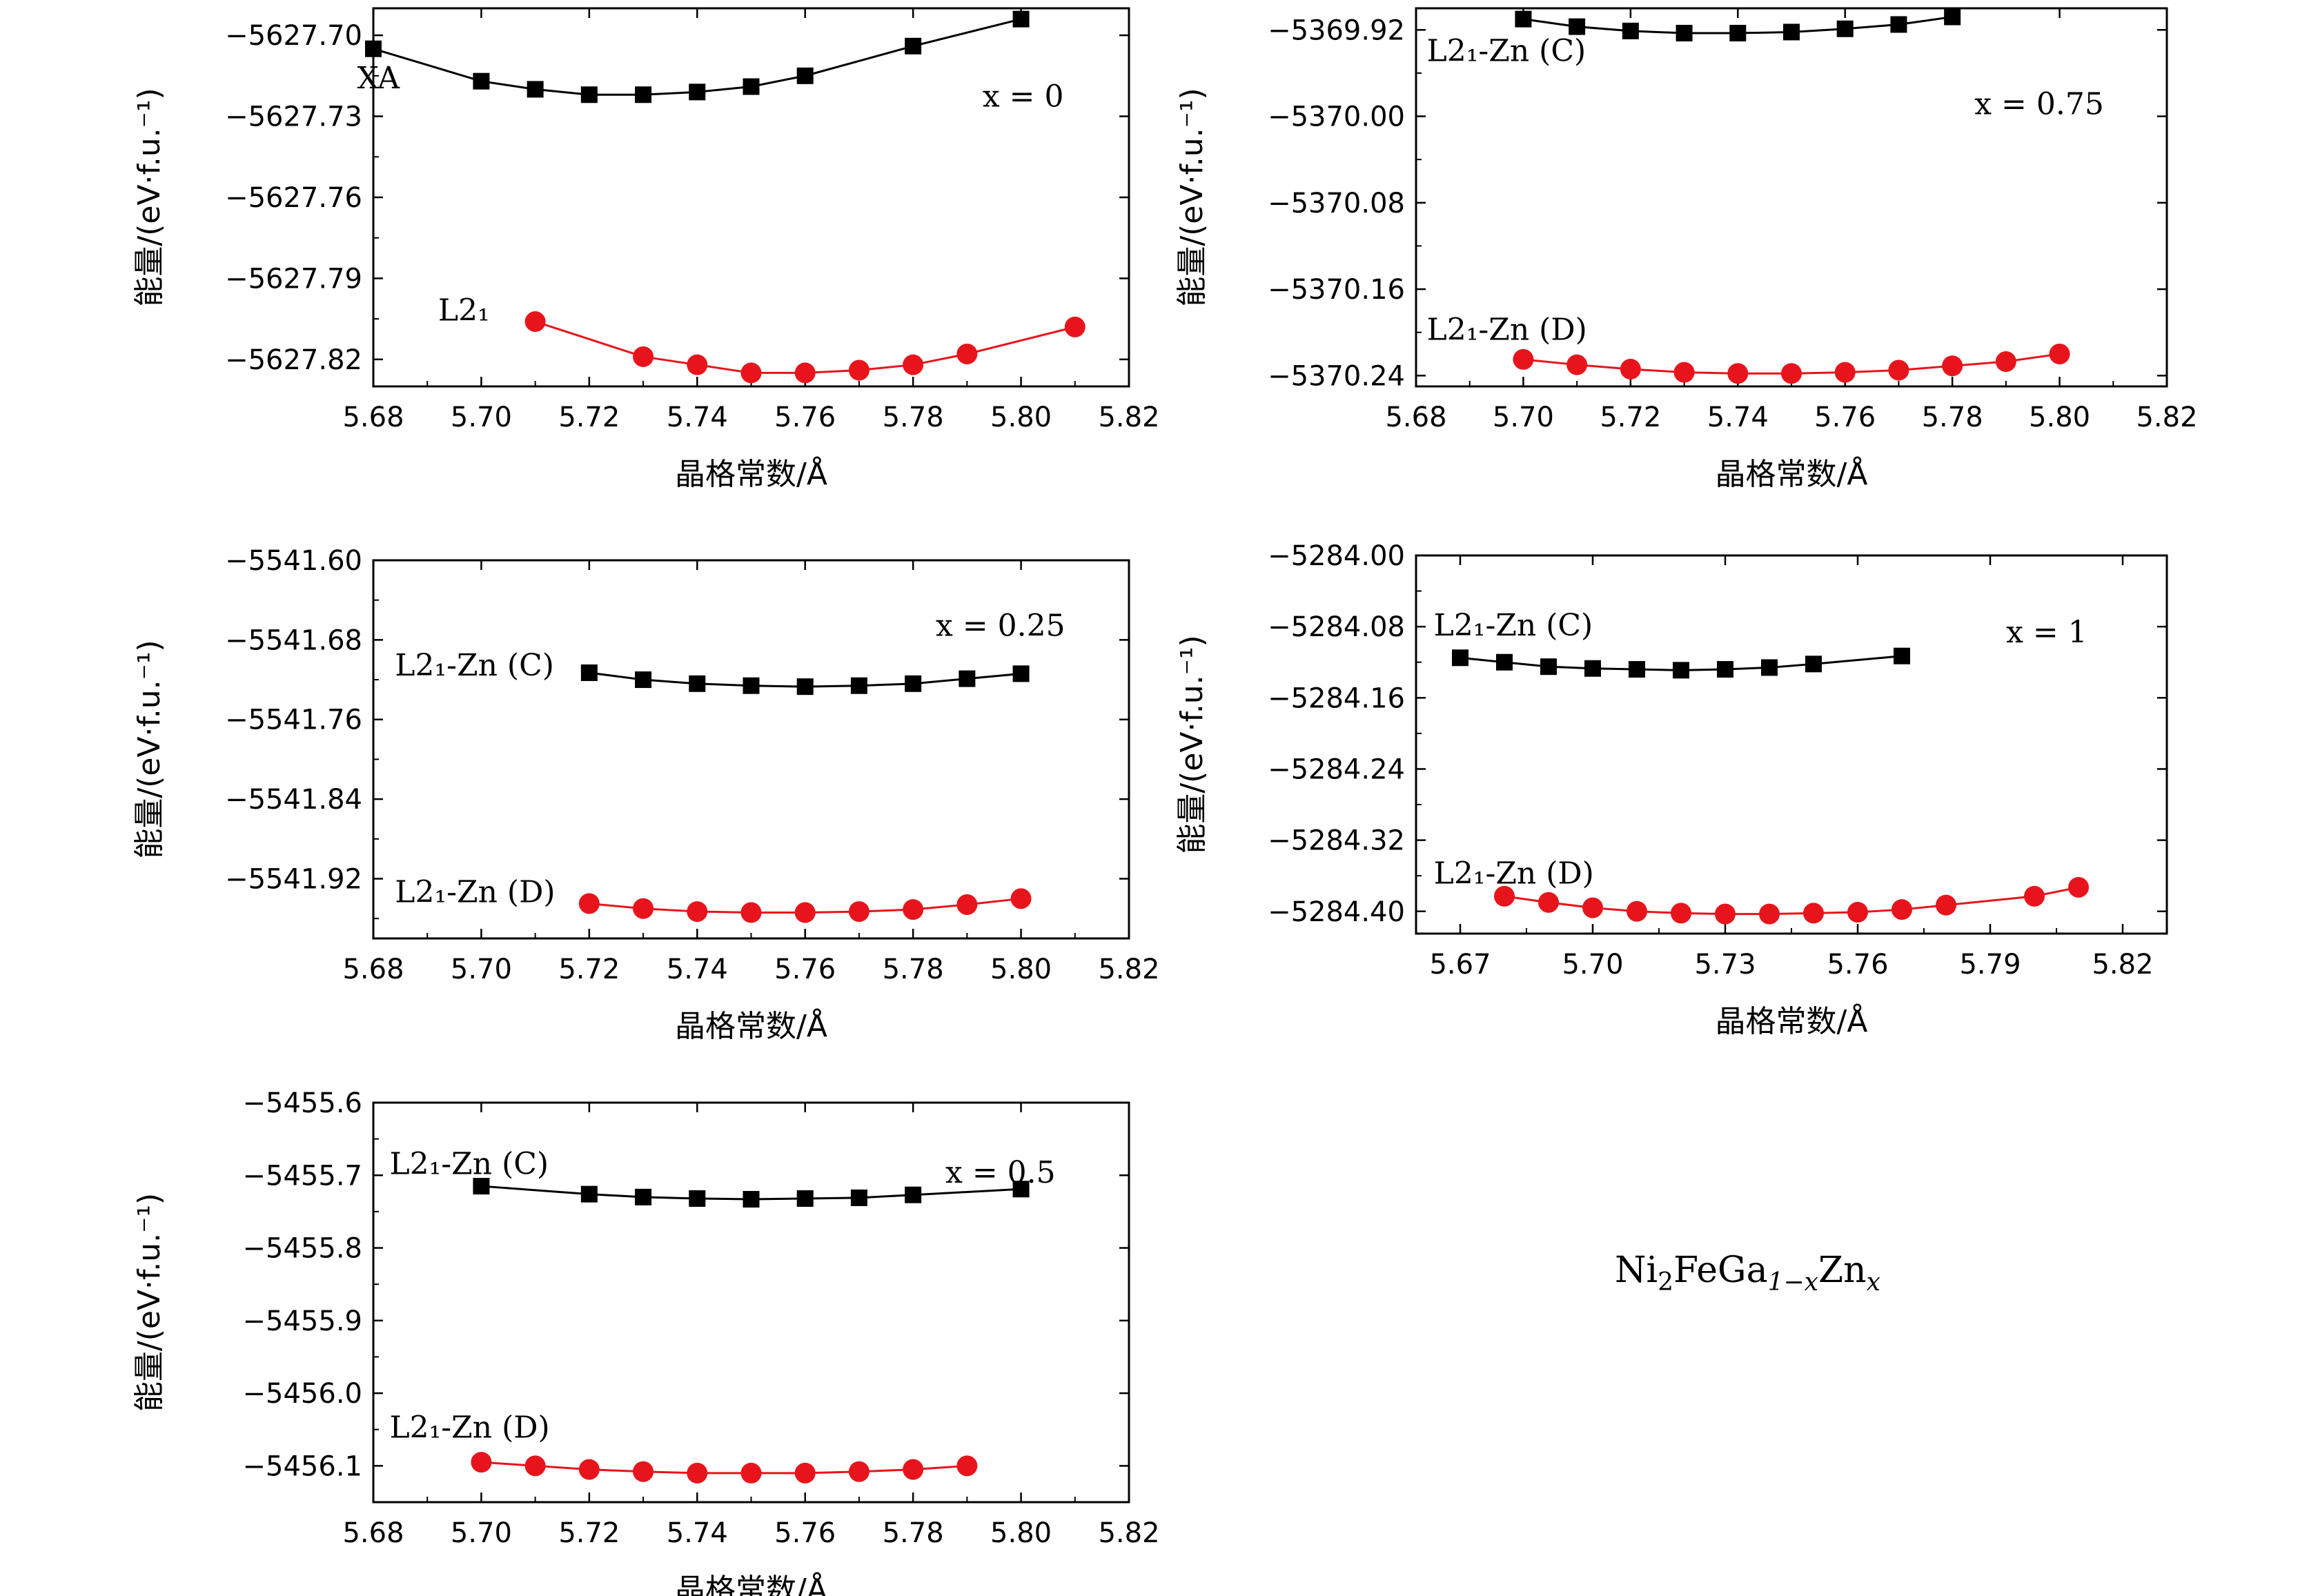 This screenshot has width=2309, height=1596. Describe the element at coordinates (1507, 330) in the screenshot. I see `series-label: L2₁-Zn (D)` at that location.